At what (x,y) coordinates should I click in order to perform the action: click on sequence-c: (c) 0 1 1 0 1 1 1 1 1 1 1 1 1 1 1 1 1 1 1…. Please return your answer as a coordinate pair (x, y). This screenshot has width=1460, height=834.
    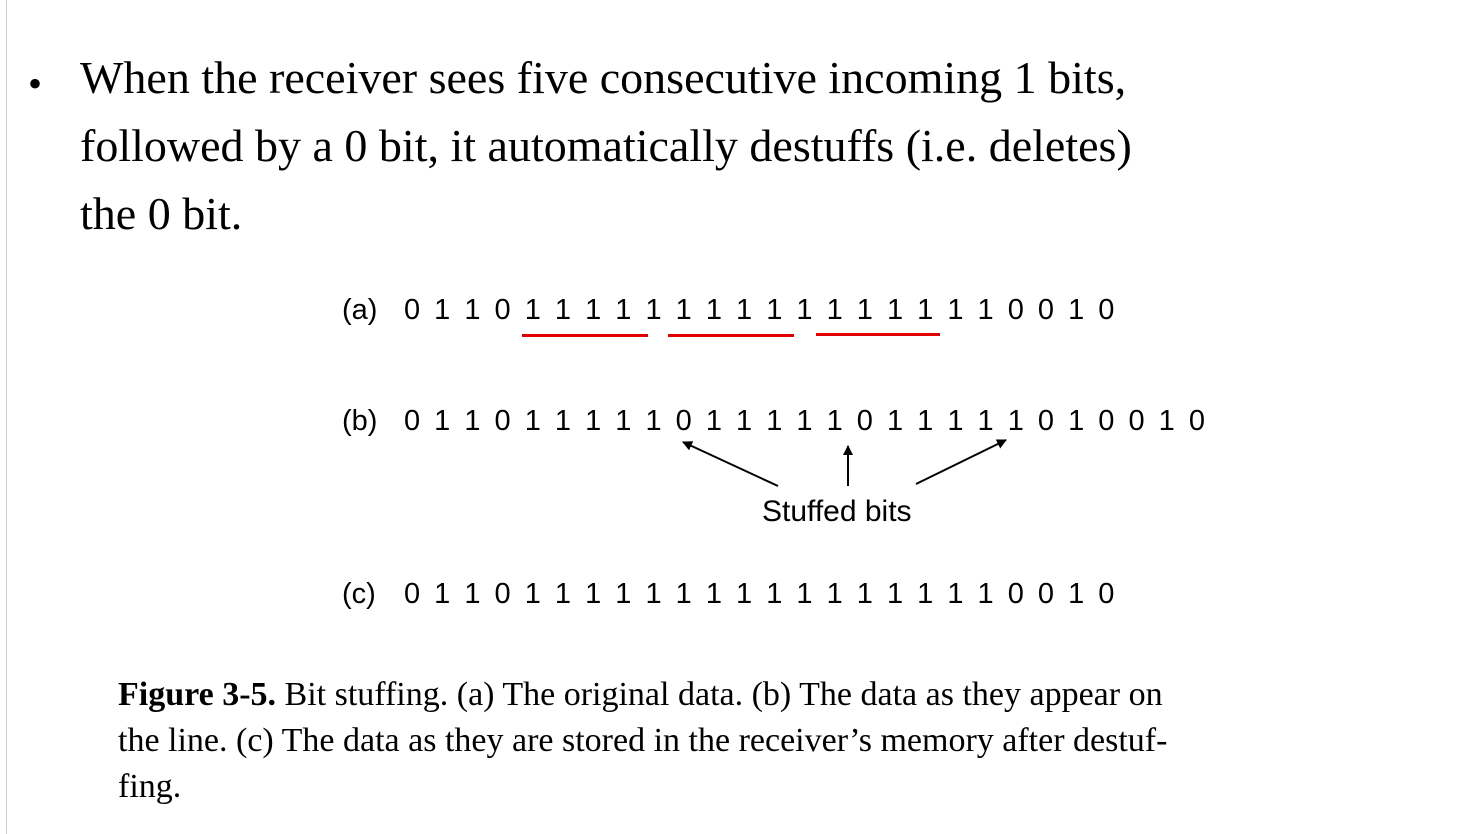
    Looking at the image, I should click on (729, 594).